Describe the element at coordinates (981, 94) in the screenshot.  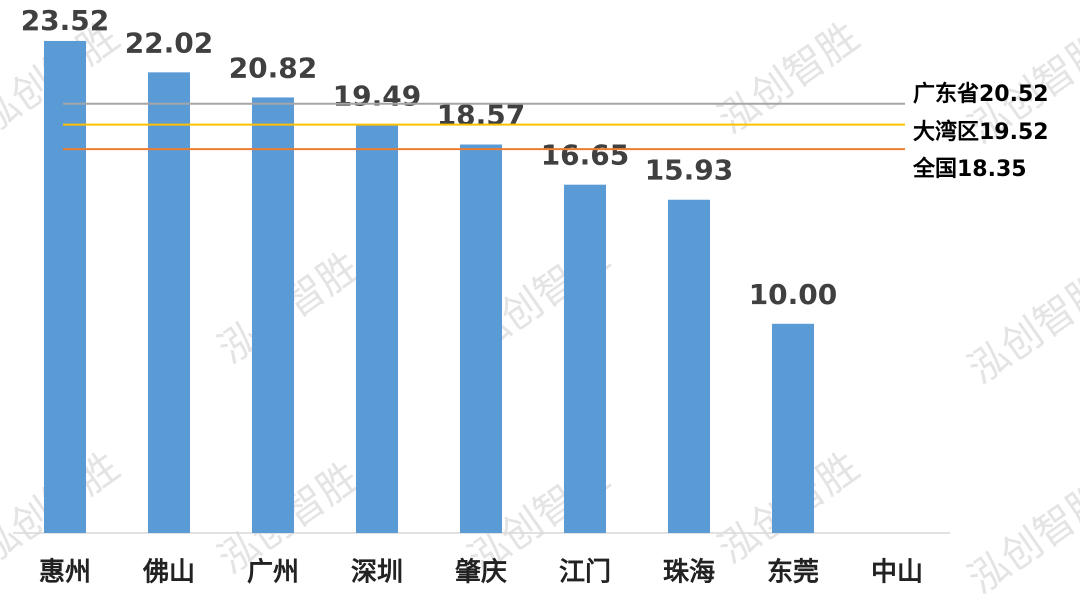
I see `reference-label: 广东省20.52` at that location.